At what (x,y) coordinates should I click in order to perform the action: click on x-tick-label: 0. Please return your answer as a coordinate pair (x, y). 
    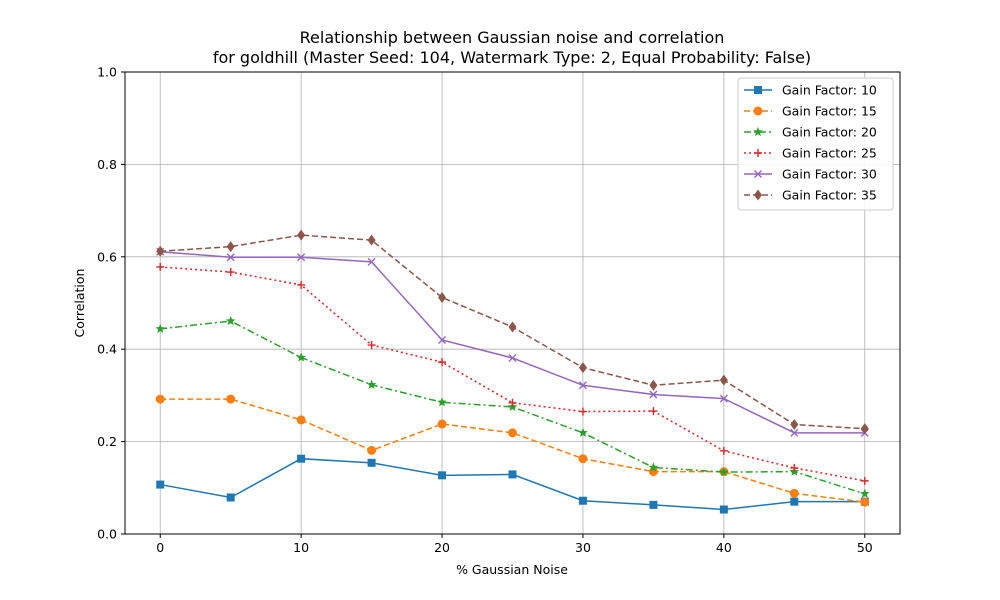
    Looking at the image, I should click on (160, 547).